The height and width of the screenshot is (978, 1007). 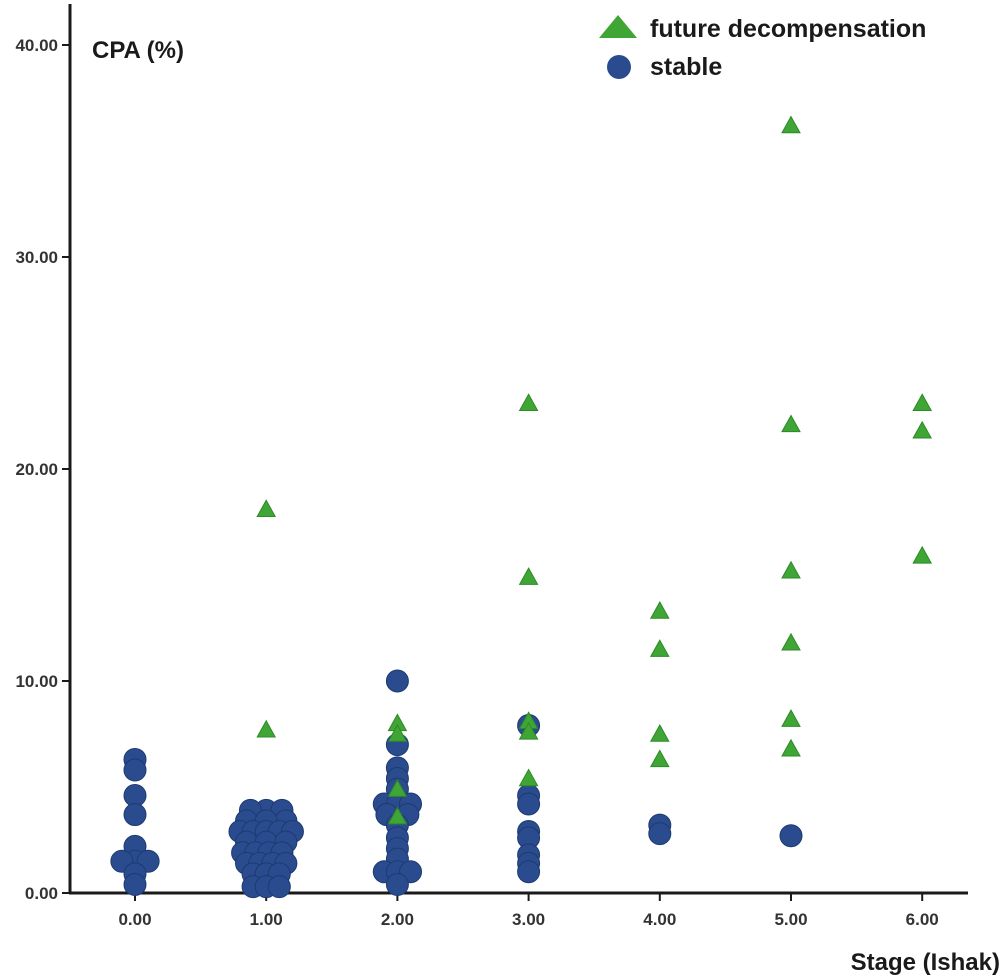 What do you see at coordinates (41, 893) in the screenshot?
I see `y-tick-label: 0.00` at bounding box center [41, 893].